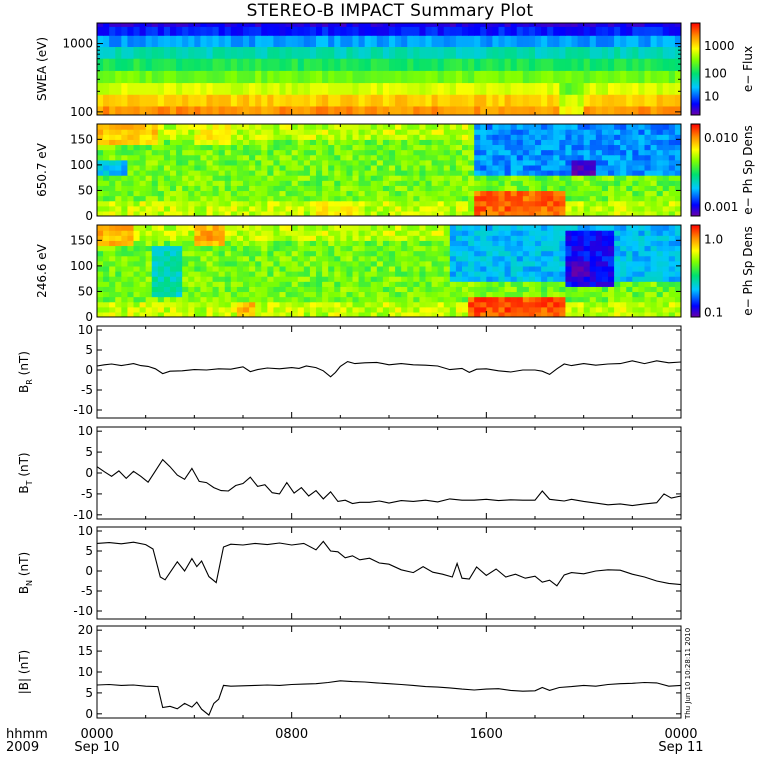 The height and width of the screenshot is (780, 780). I want to click on y-tick-label: 0, so click(89, 714).